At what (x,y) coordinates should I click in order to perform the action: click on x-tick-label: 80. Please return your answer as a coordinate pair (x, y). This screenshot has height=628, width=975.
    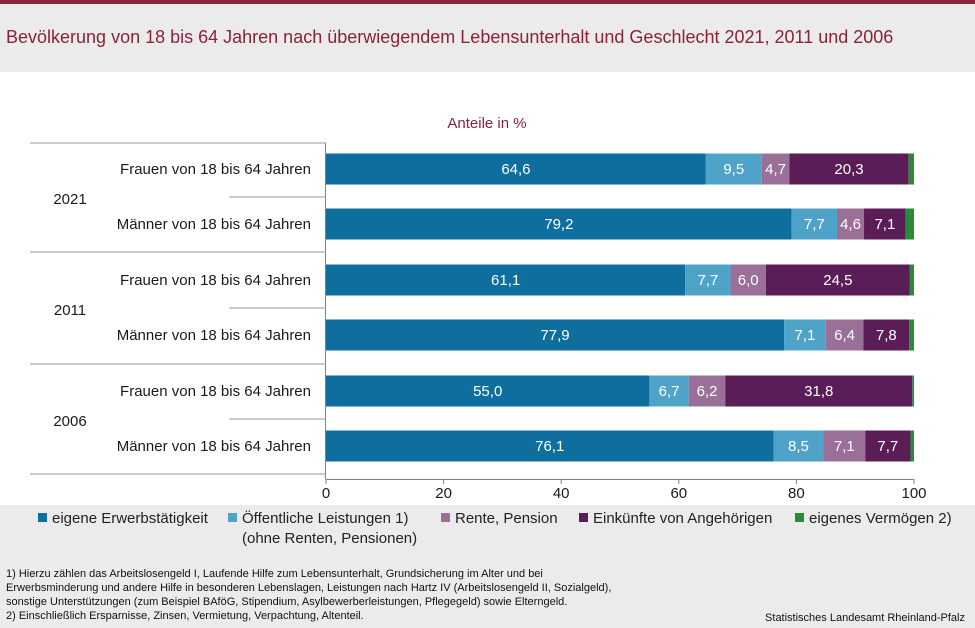
    Looking at the image, I should click on (796, 493).